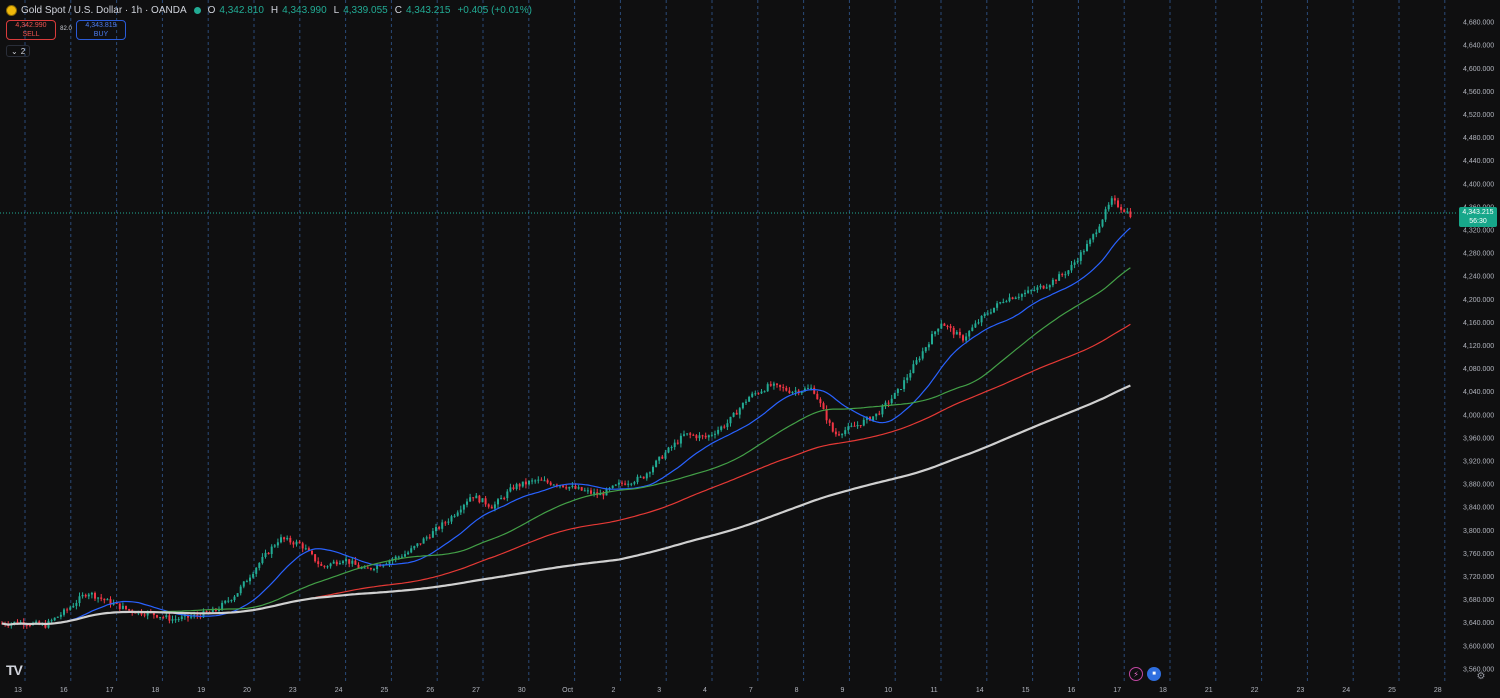 The height and width of the screenshot is (698, 1500). What do you see at coordinates (14, 670) in the screenshot?
I see `tradingview-logo-icon: TV` at bounding box center [14, 670].